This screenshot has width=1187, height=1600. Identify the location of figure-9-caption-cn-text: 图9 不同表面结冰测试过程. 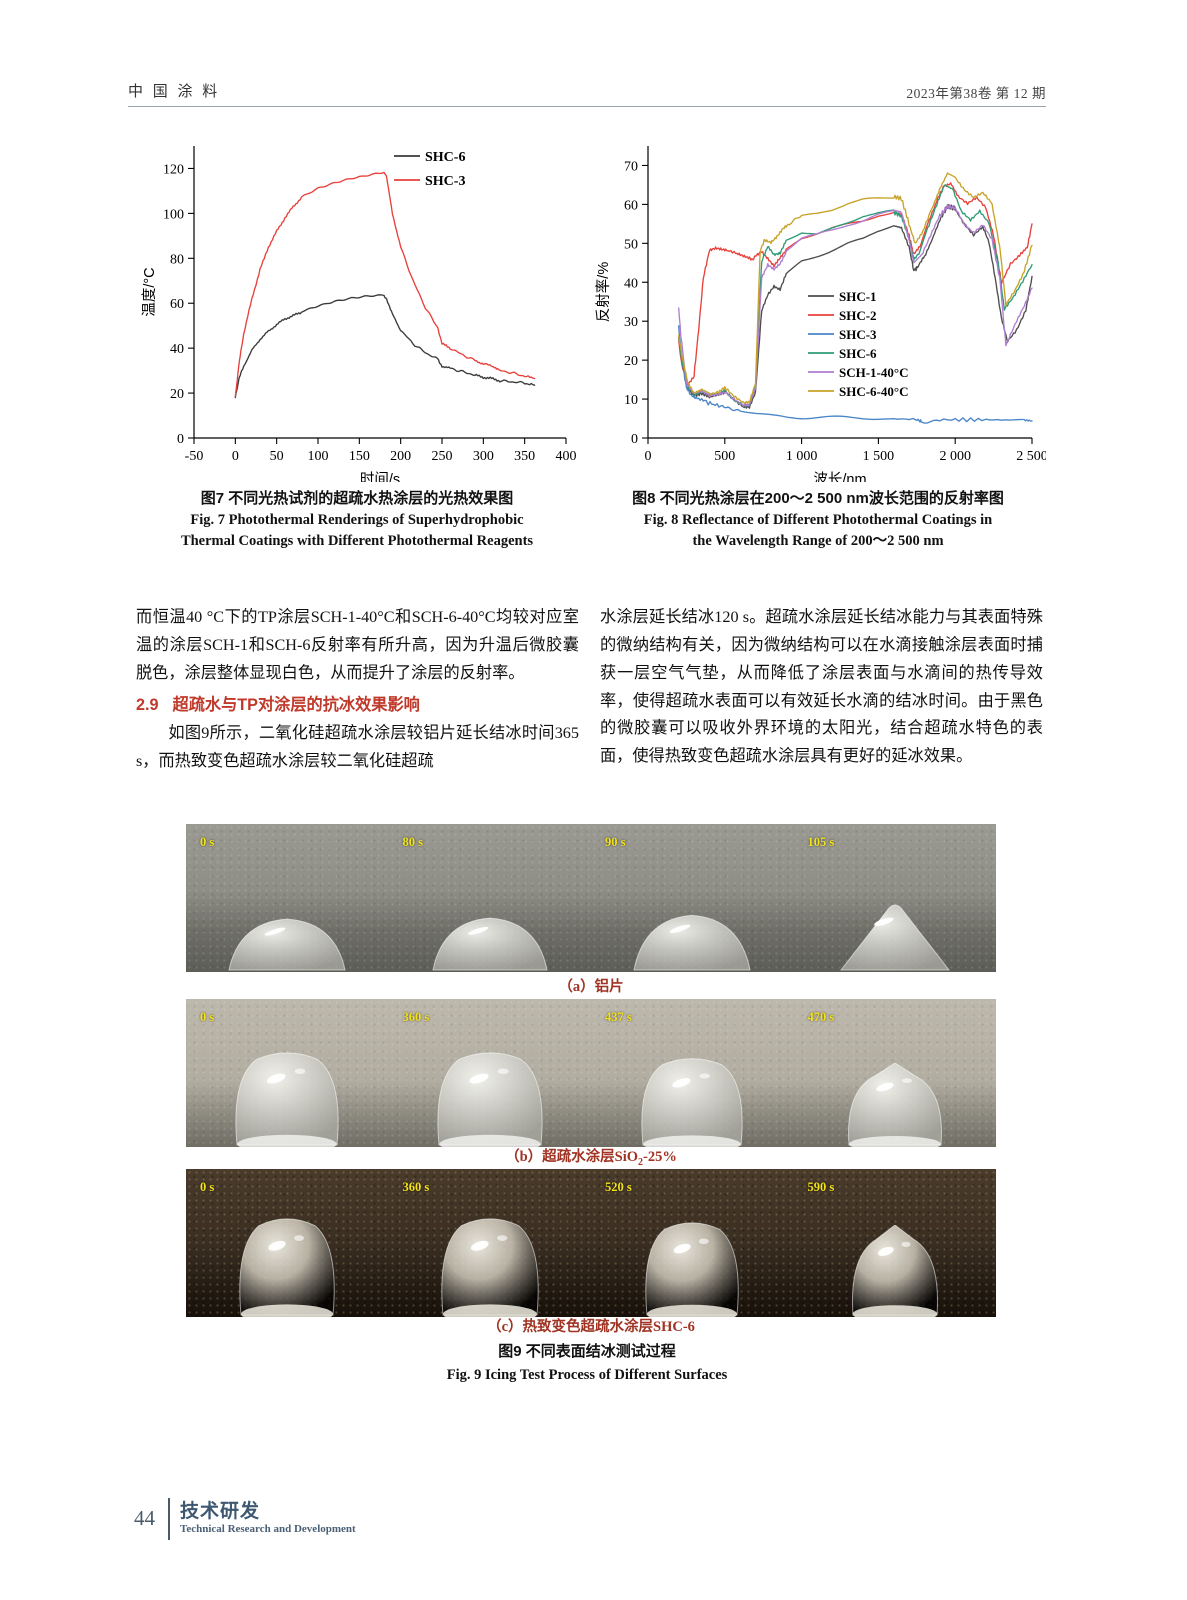
(587, 1351).